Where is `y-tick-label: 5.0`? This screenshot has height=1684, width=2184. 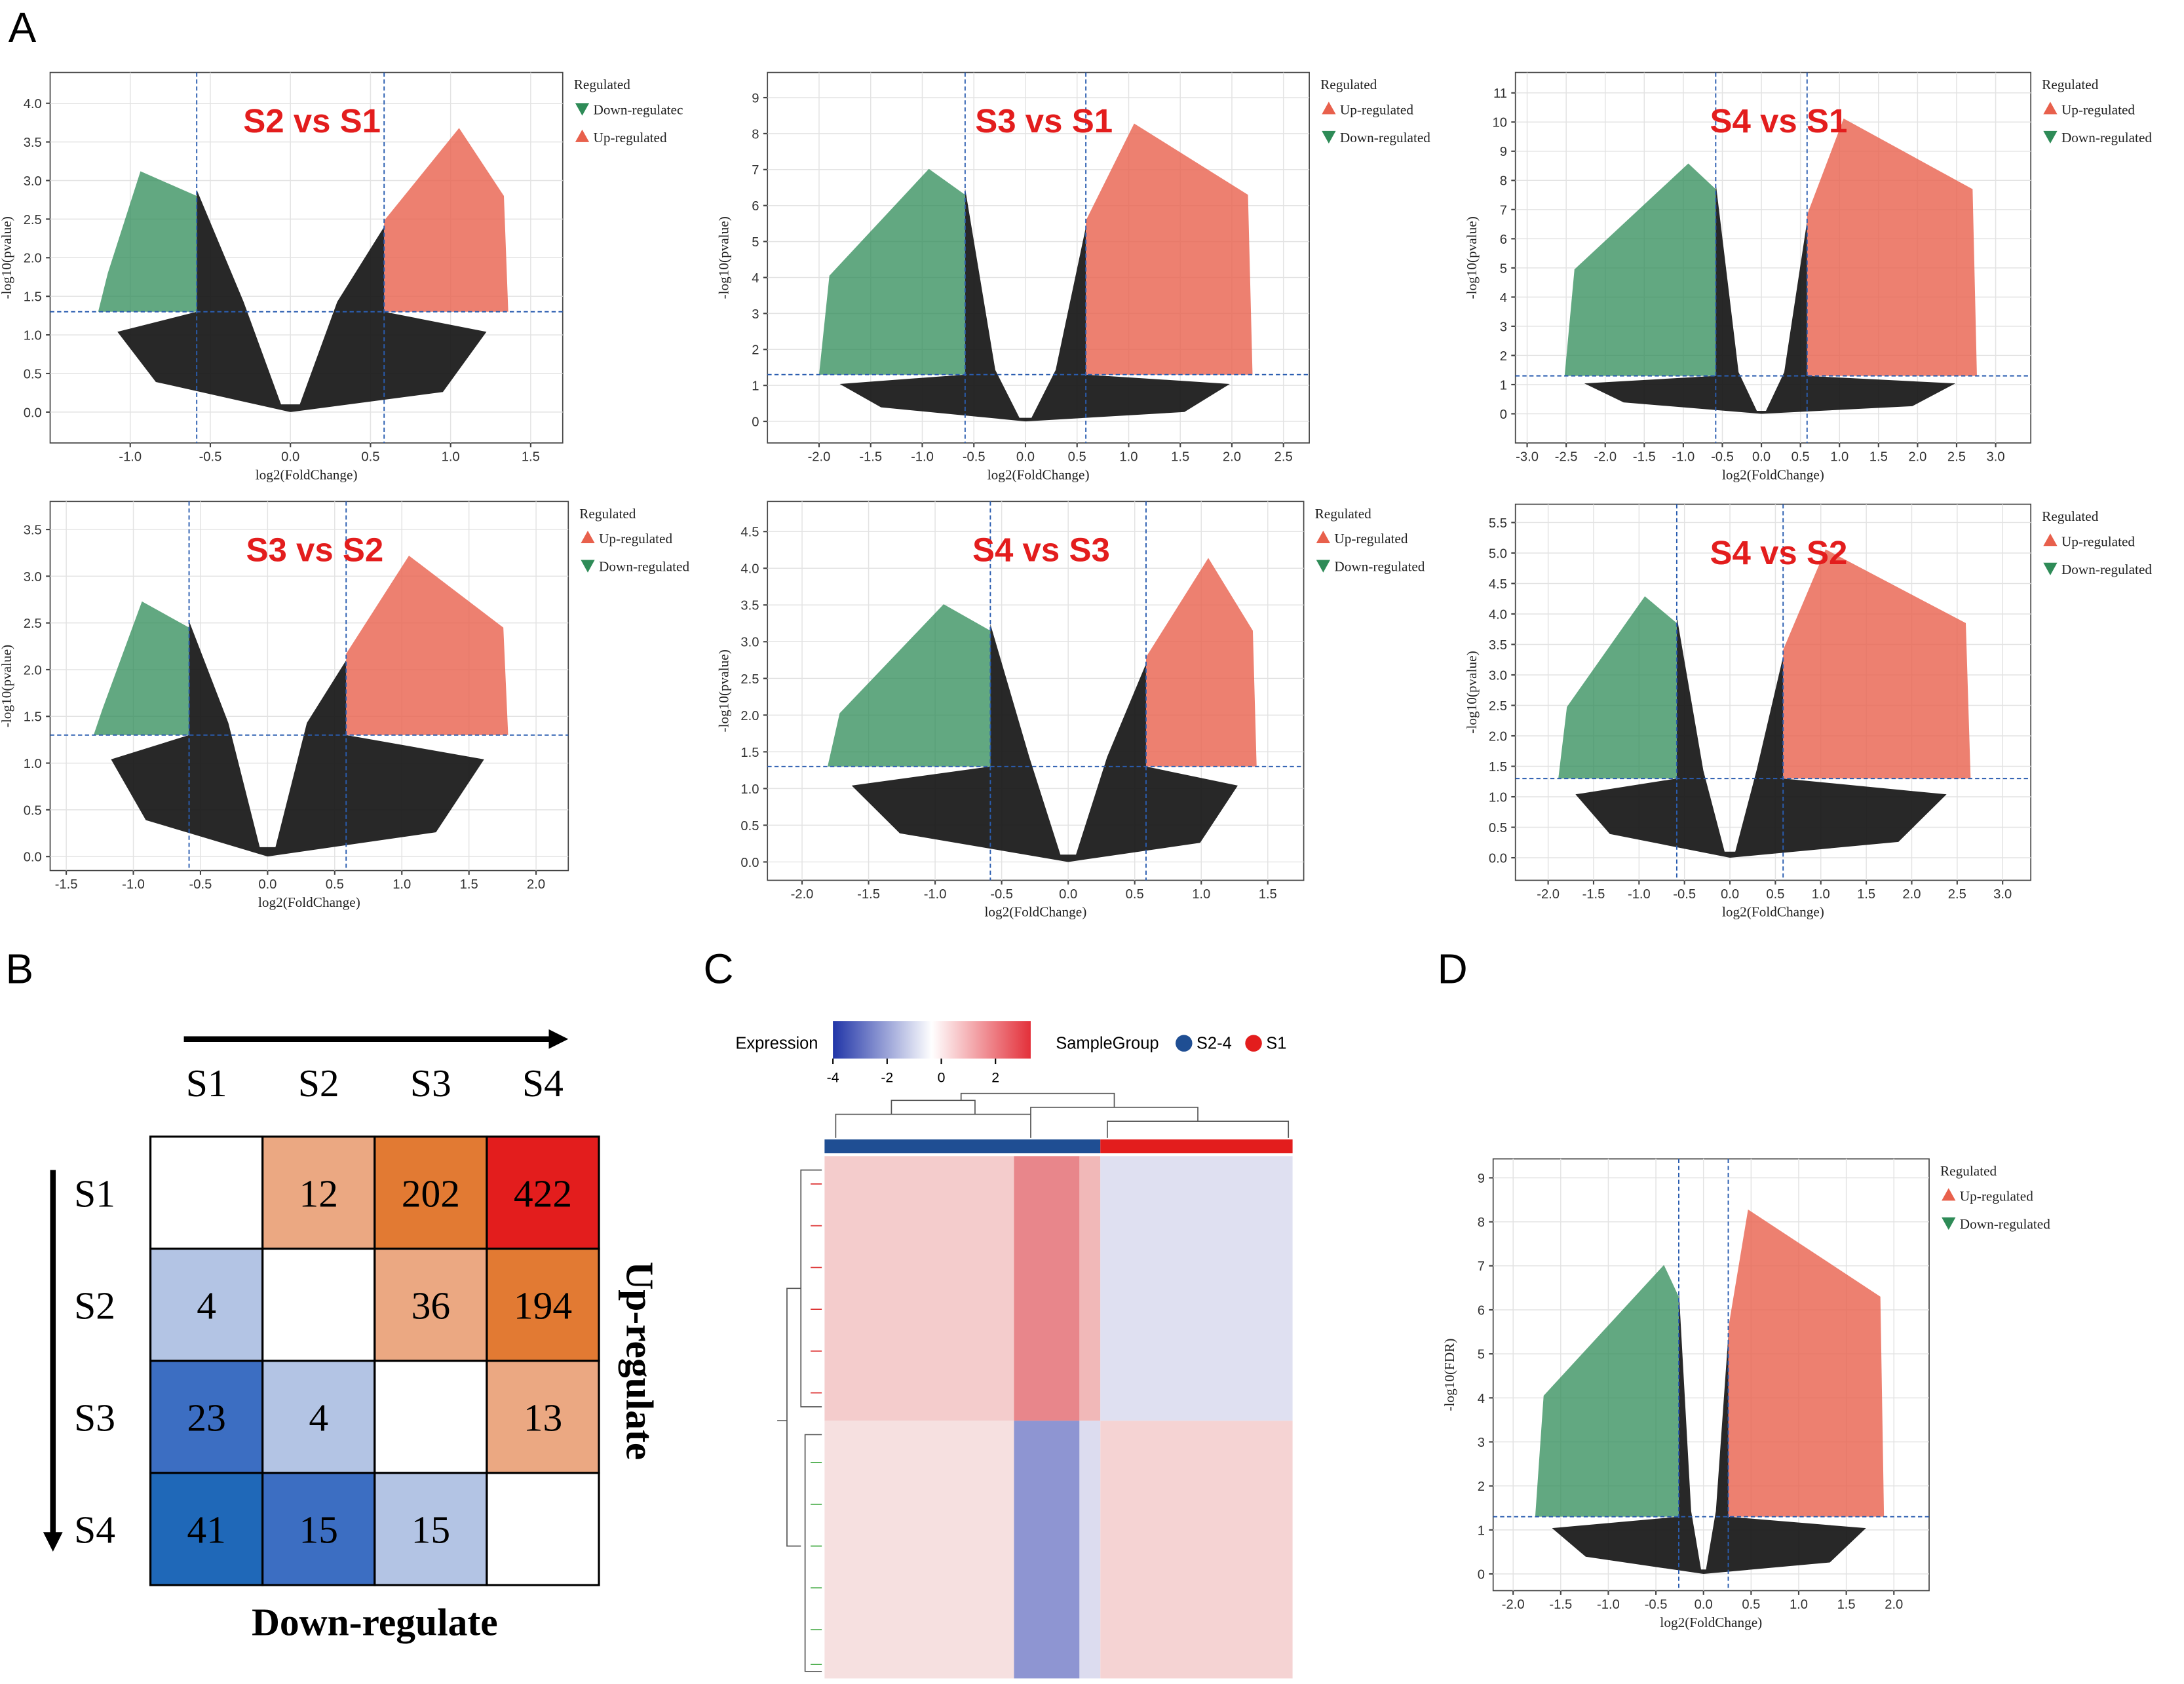
y-tick-label: 5.0 is located at coordinates (1498, 553).